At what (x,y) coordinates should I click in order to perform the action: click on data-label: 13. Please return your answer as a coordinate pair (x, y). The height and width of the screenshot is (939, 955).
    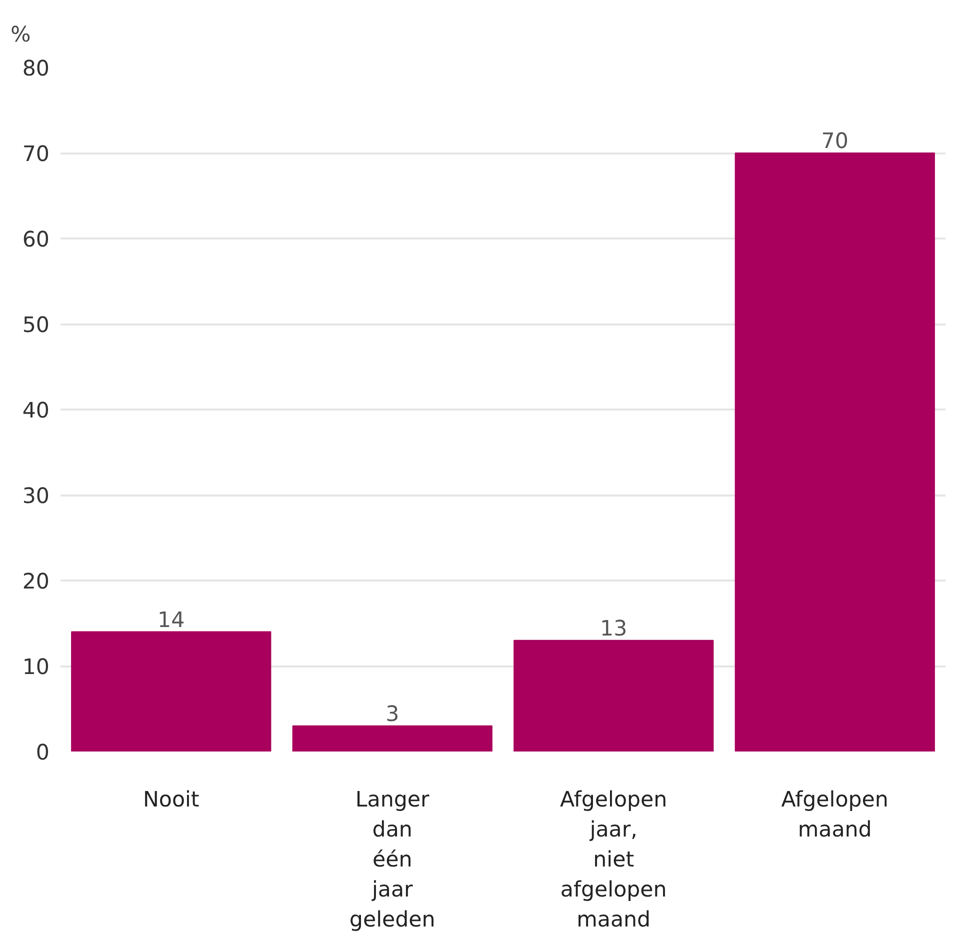
    Looking at the image, I should click on (614, 629).